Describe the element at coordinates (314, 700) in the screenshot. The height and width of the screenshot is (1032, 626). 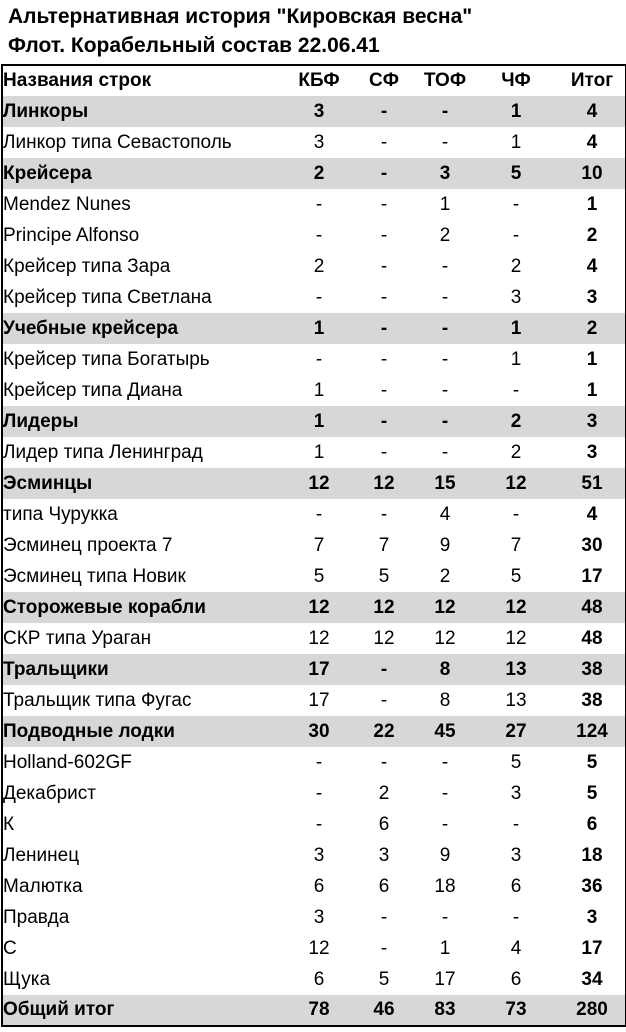
I see `table-row: Тральщик типа Фугас 17 - 8 13 38` at that location.